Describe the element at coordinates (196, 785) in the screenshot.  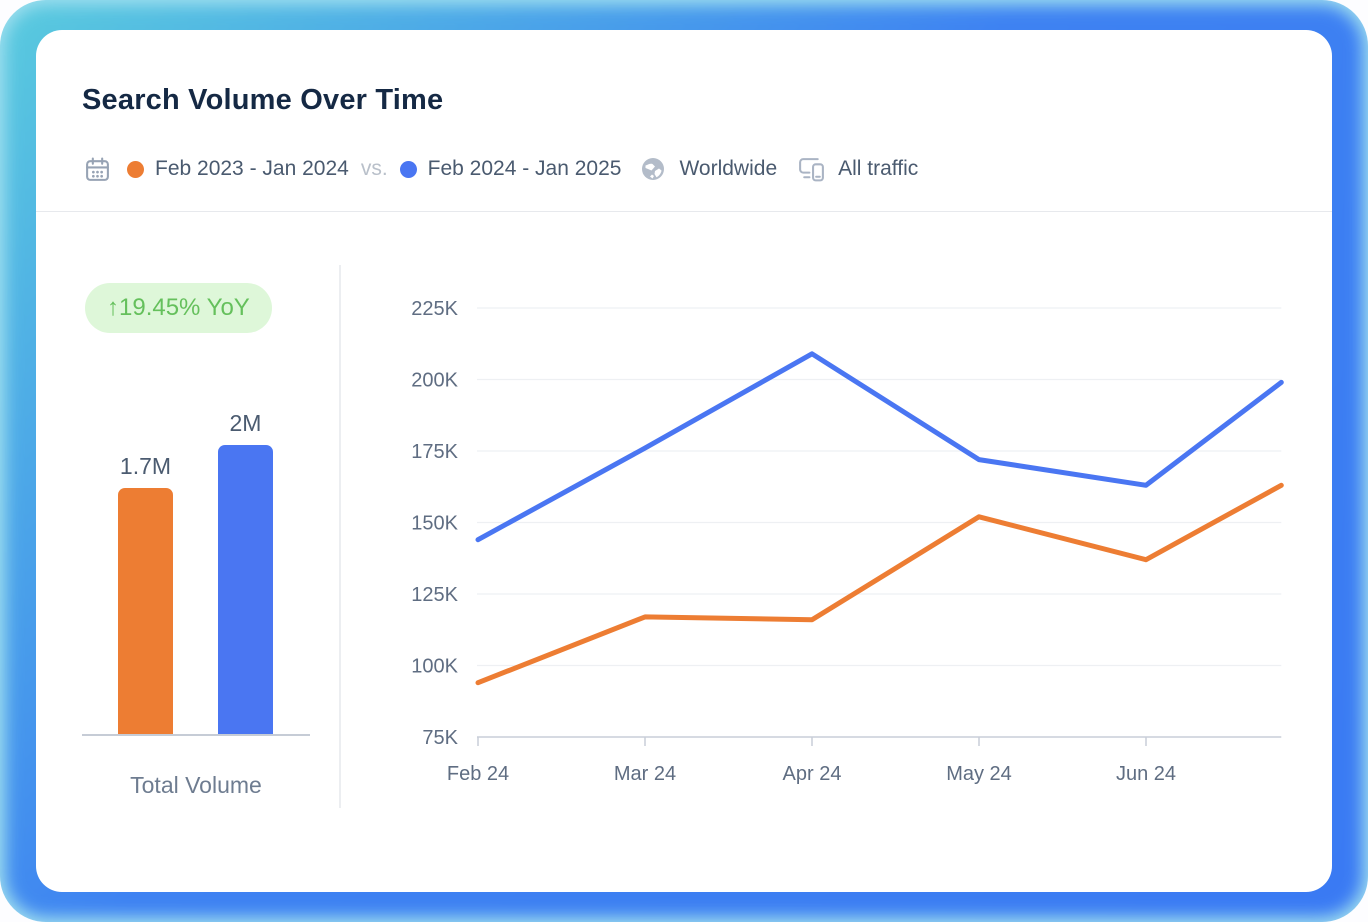
I see `total-volume-label: Total Volume` at that location.